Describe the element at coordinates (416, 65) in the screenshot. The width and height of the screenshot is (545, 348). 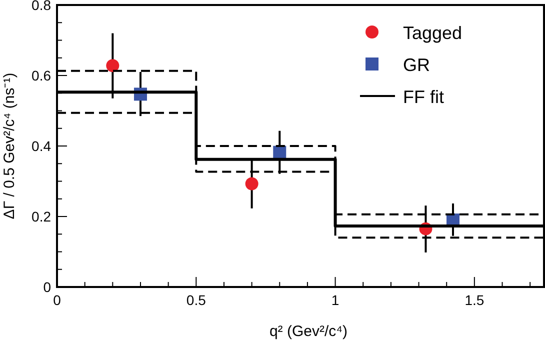
I see `legend-label: GR` at that location.